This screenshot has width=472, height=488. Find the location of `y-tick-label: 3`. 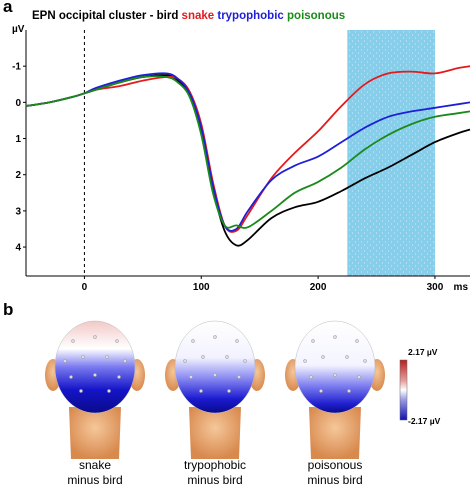

y-tick-label: 3 is located at coordinates (18, 211).